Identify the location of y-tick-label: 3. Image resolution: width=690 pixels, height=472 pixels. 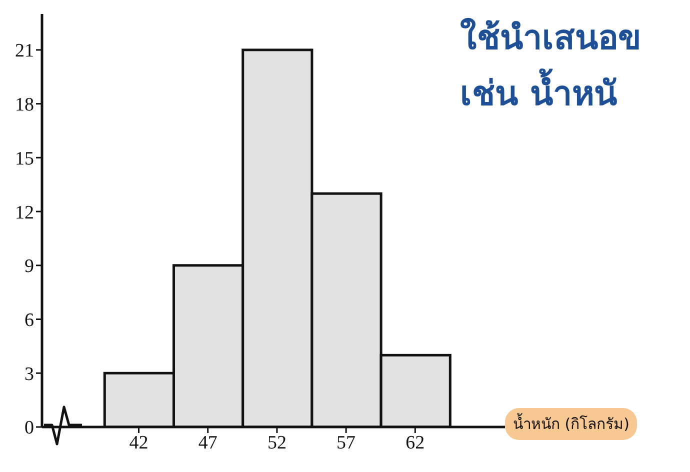
(29, 374).